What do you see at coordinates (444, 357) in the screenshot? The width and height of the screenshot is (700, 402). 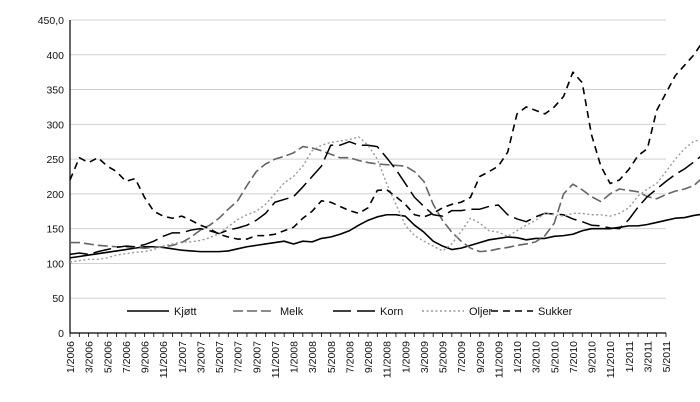 I see `x-tick-label: 5/2009` at bounding box center [444, 357].